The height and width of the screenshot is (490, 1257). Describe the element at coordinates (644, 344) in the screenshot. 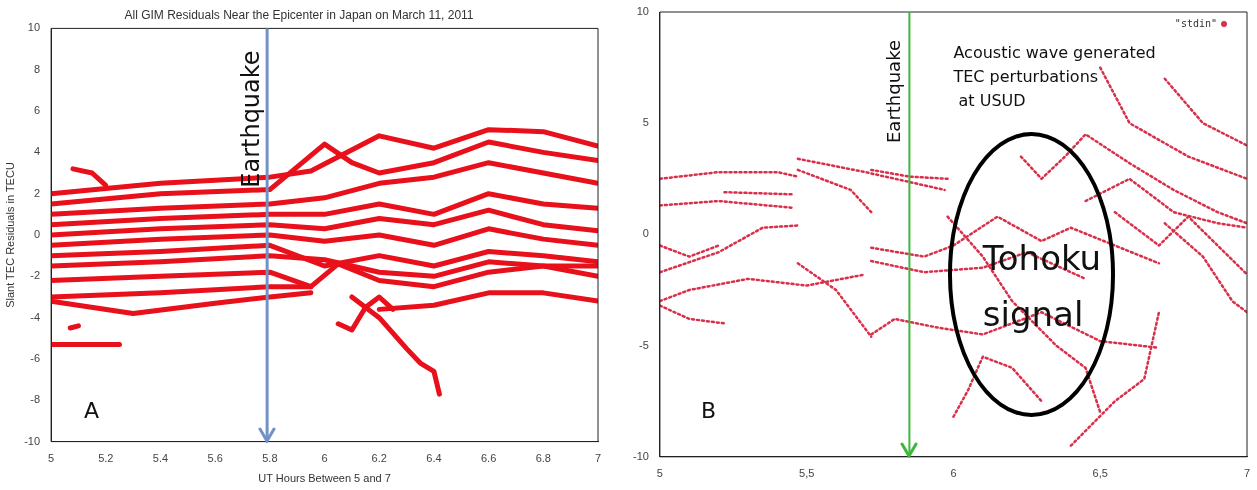

I see `y-tick-label: -5` at that location.